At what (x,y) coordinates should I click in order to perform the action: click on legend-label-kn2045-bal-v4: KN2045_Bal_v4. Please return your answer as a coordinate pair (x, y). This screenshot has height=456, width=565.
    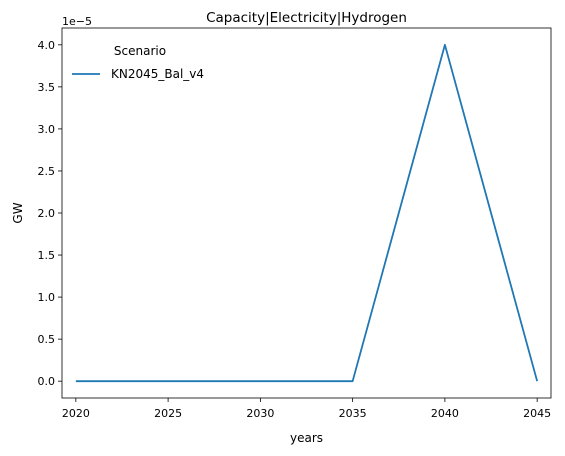
    Looking at the image, I should click on (157, 74).